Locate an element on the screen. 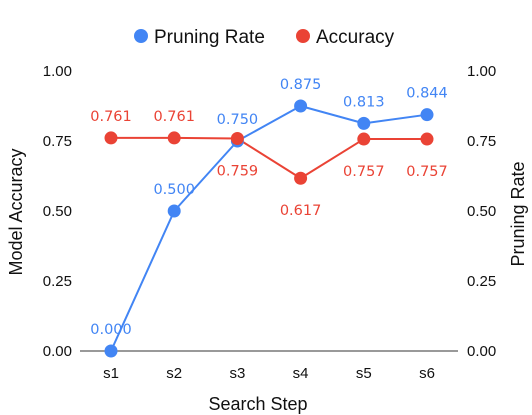 The height and width of the screenshot is (415, 532). legend-label-accuracy: Accuracy is located at coordinates (355, 37).